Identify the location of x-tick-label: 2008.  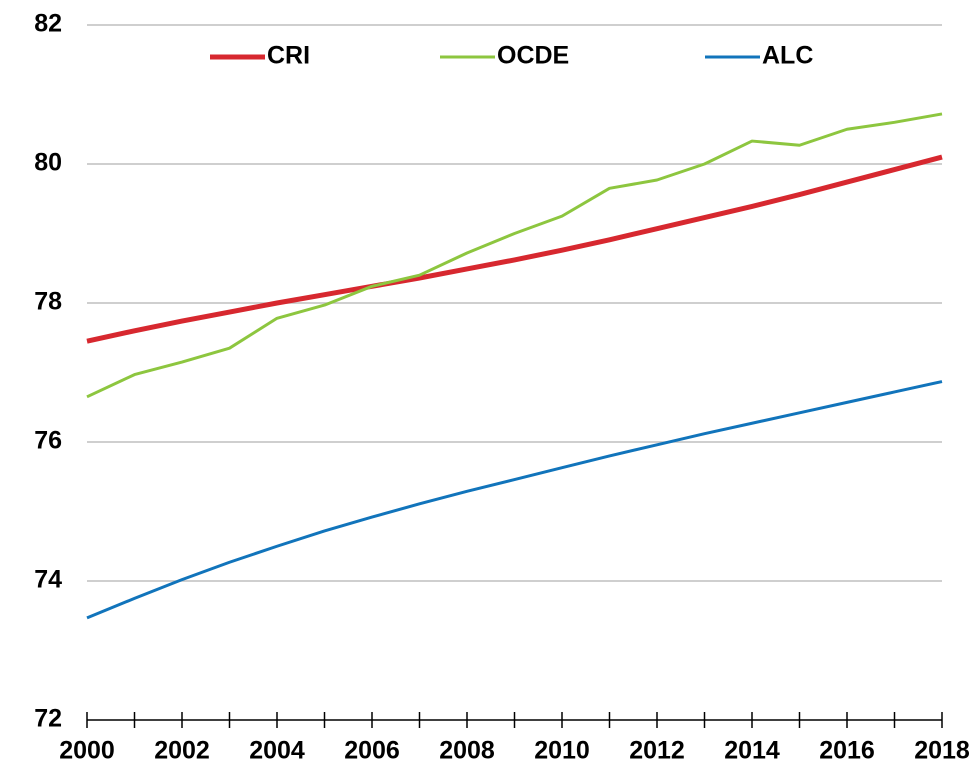
(467, 751).